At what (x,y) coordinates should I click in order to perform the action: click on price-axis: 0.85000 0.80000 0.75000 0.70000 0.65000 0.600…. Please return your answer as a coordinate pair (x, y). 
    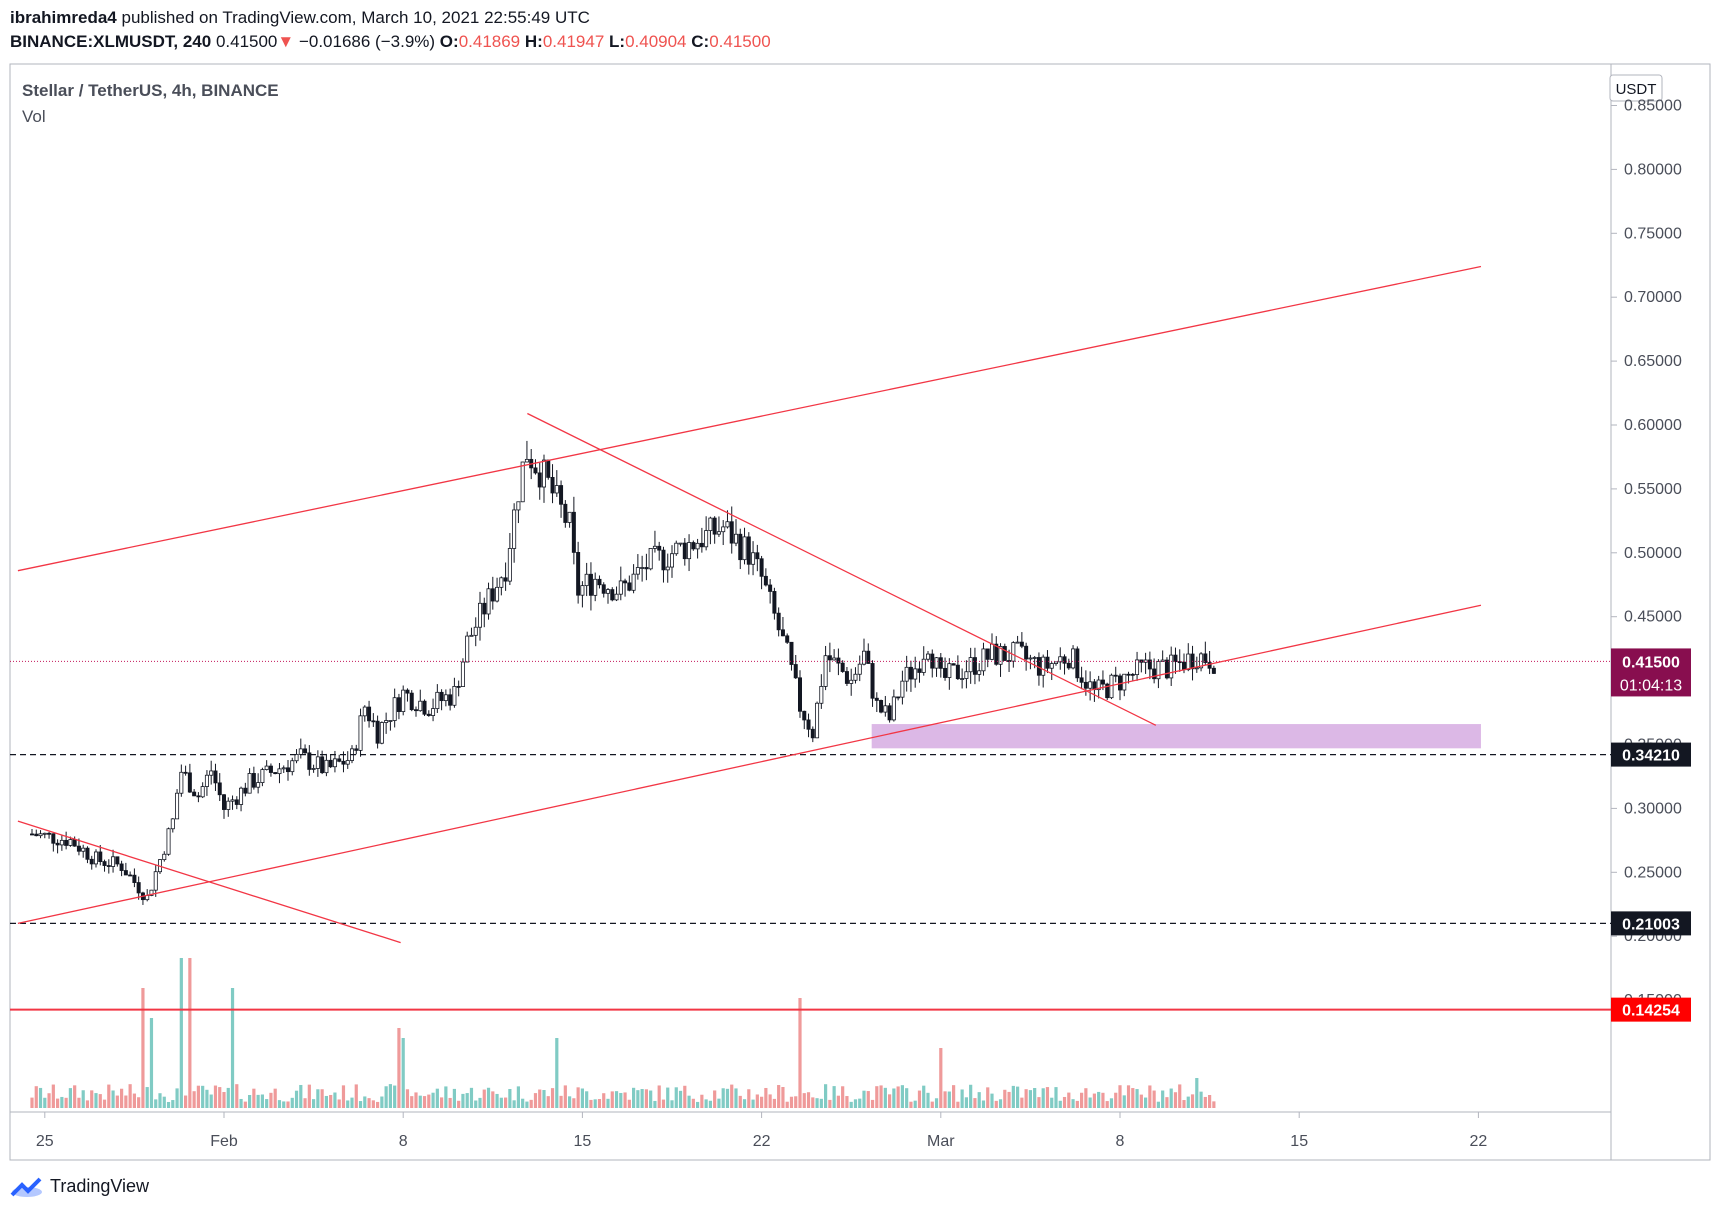
    Looking at the image, I should click on (1646, 554).